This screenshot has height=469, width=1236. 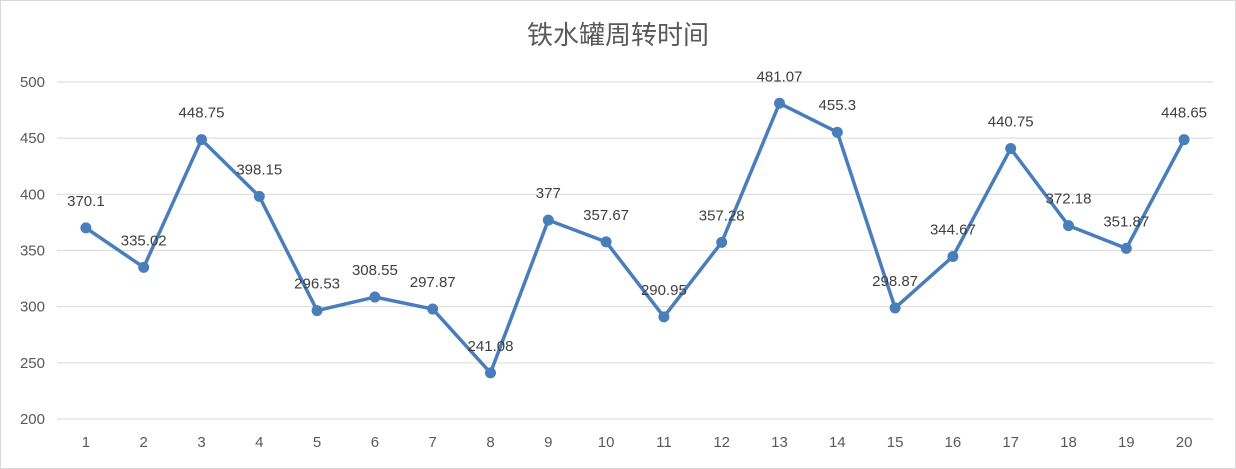 What do you see at coordinates (259, 169) in the screenshot?
I see `data-label: 398.15` at bounding box center [259, 169].